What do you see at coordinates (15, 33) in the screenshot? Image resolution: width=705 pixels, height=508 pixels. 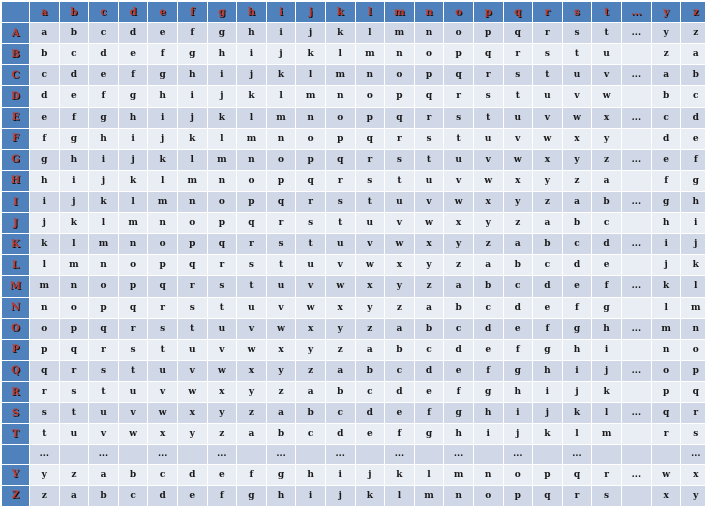 I see `row-header: A` at bounding box center [15, 33].